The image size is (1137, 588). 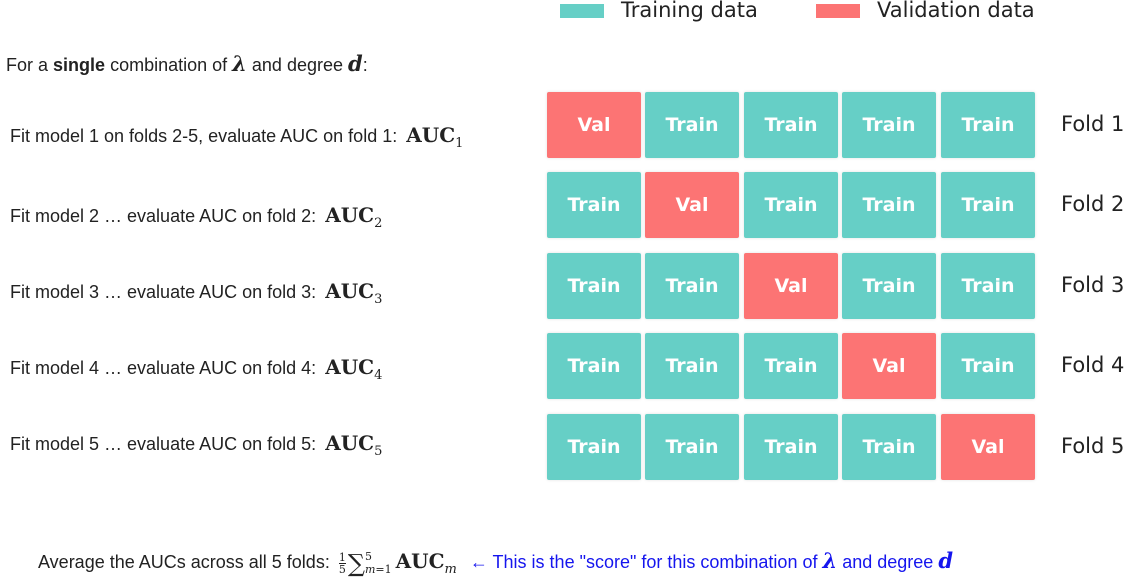 I want to click on intro-middle: combination of, so click(x=169, y=65).